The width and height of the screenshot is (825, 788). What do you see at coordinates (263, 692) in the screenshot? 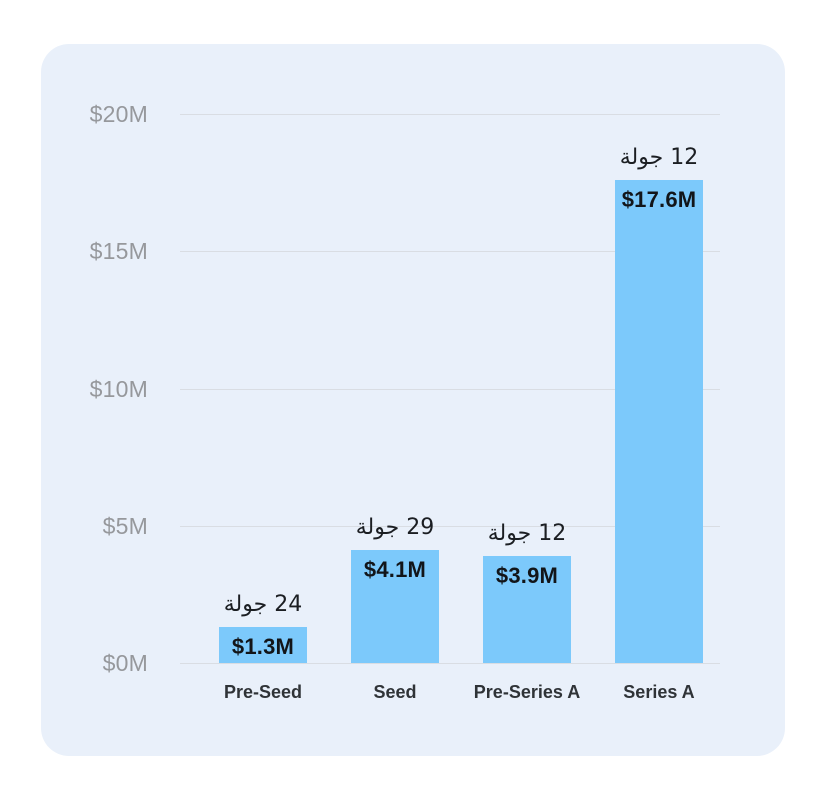
I see `x-axis-category-label: Pre-Seed` at bounding box center [263, 692].